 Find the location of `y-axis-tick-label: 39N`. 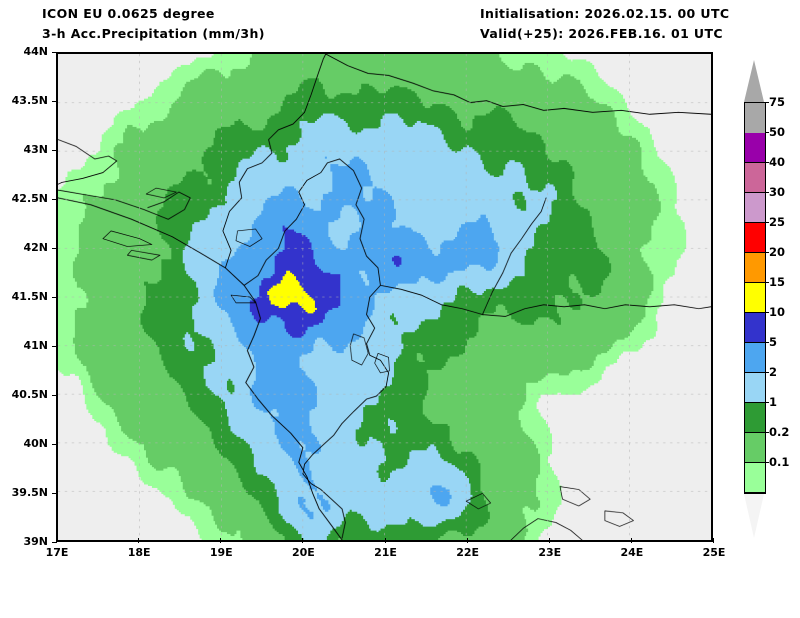

y-axis-tick-label: 39N is located at coordinates (35, 541).